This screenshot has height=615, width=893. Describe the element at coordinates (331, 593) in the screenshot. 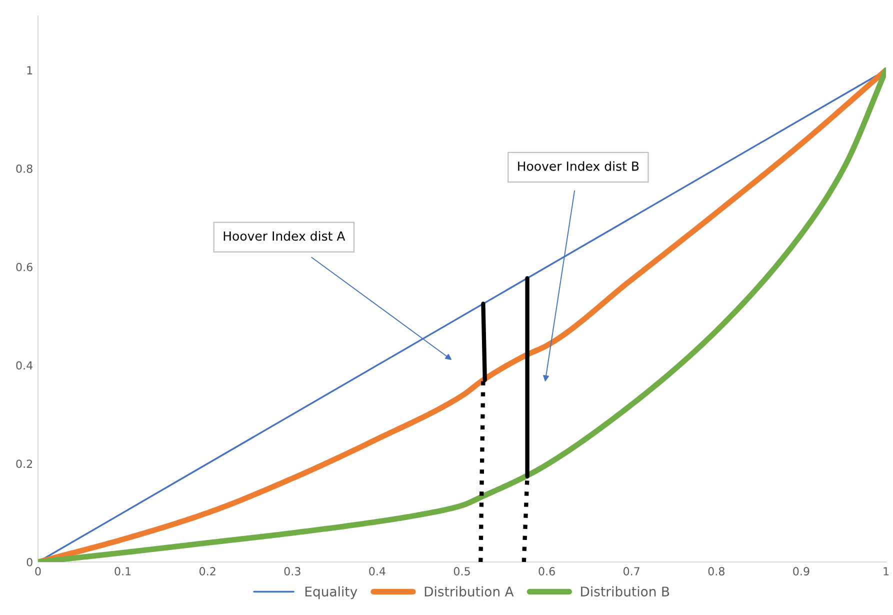

I see `legend-label: Equality` at that location.